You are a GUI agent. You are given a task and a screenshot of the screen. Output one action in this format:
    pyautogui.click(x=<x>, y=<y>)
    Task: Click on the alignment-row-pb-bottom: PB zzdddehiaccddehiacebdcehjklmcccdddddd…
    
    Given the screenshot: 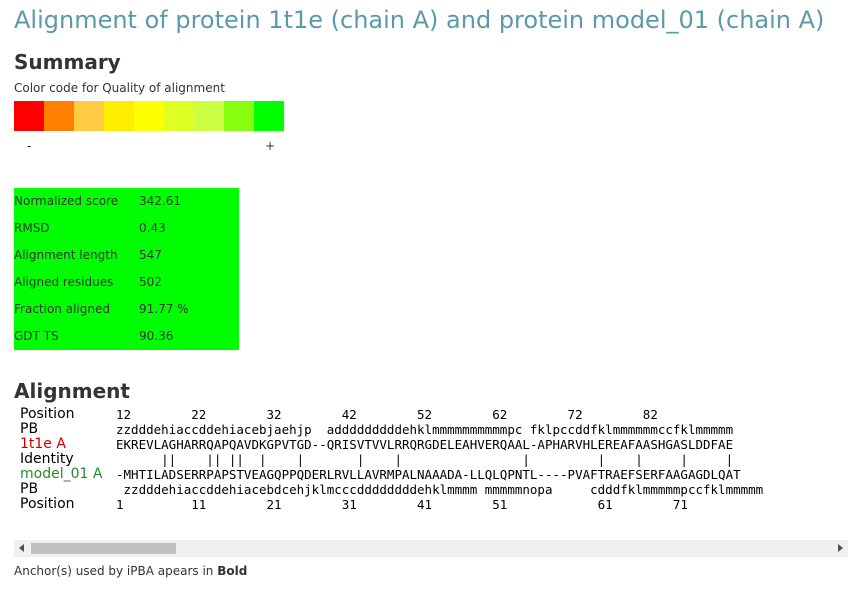 What is the action you would take?
    pyautogui.click(x=388, y=490)
    